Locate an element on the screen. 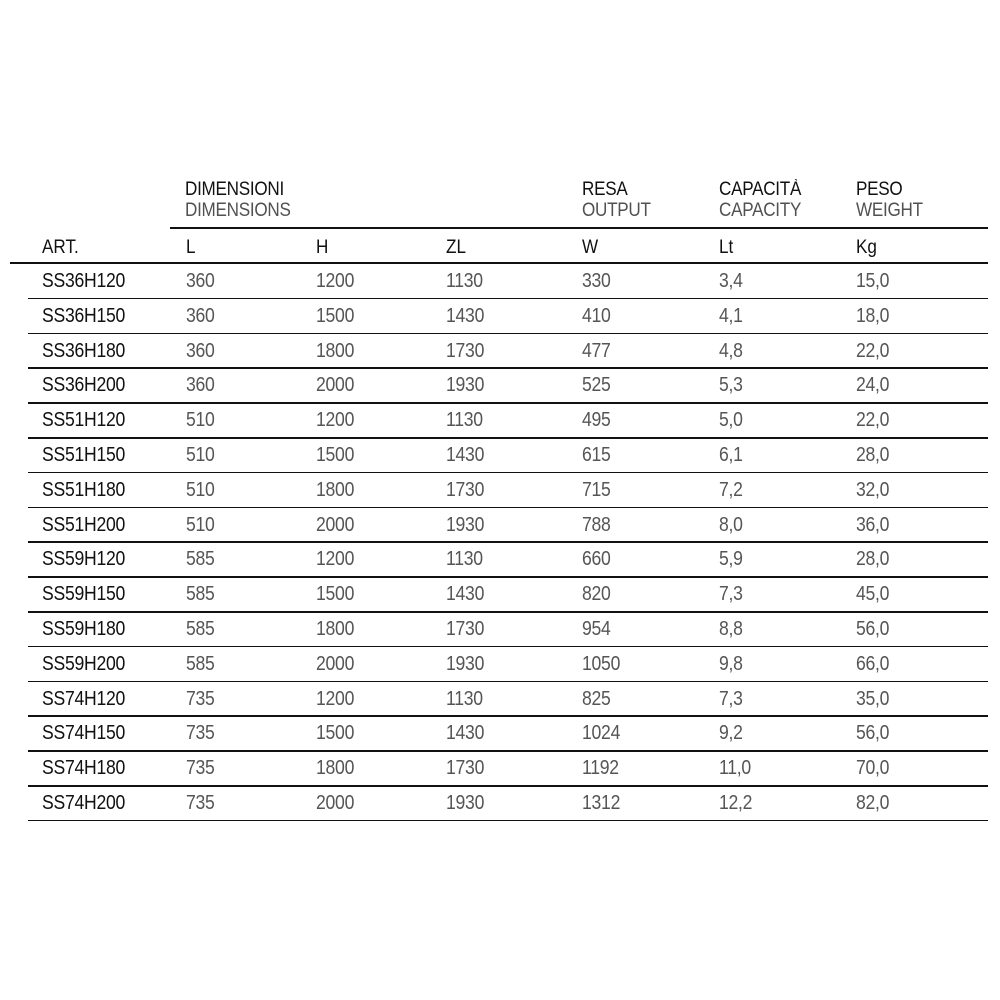  table-row: SS74H150 735 1500 1430 1024 9,2 56,0 is located at coordinates (500, 733).